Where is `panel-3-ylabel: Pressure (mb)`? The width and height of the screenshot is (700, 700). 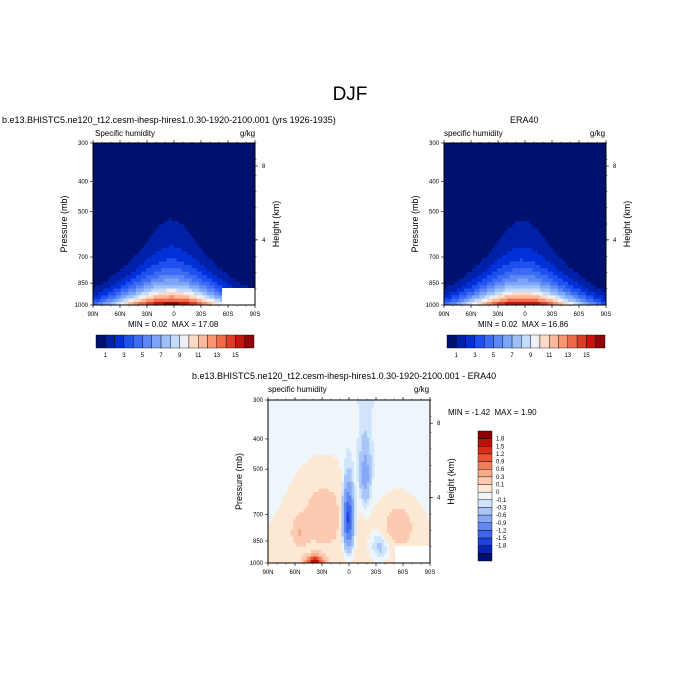 panel-3-ylabel: Pressure (mb) is located at coordinates (239, 481).